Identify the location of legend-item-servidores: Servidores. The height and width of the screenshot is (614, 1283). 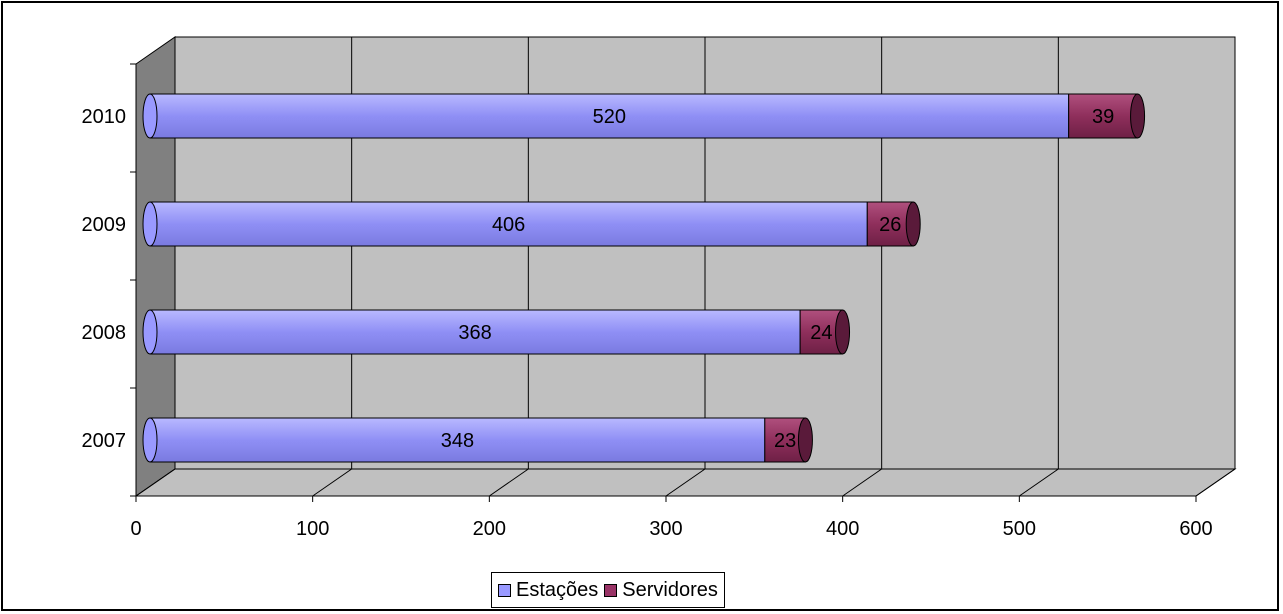
(661, 590).